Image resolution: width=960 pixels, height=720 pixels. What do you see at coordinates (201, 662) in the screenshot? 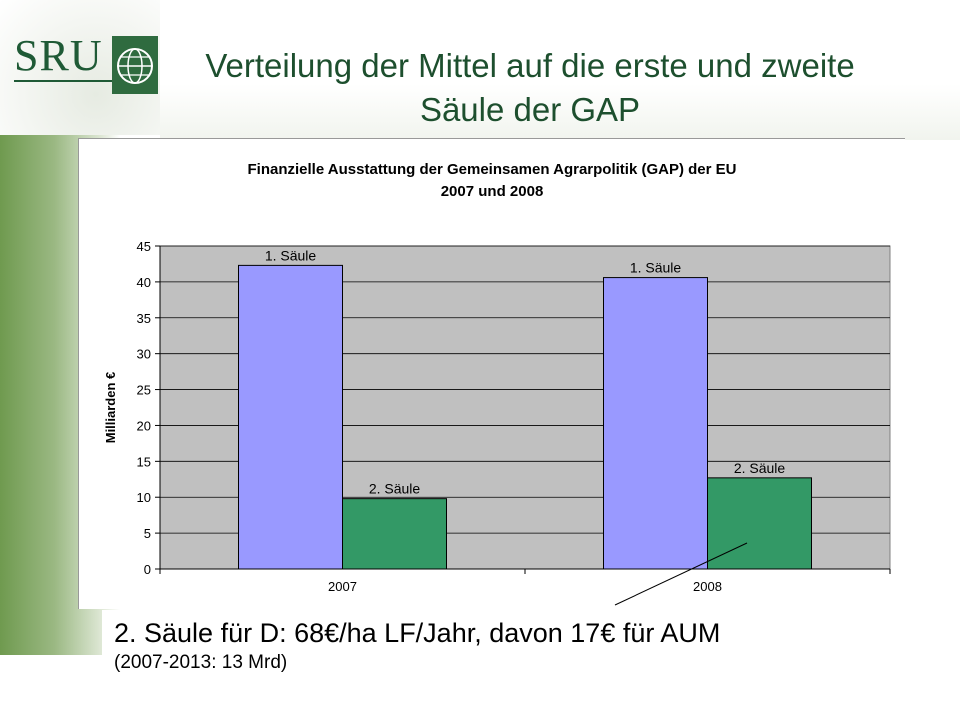
I see `note-sub-text: (2007-2013: 13 Mrd)` at bounding box center [201, 662].